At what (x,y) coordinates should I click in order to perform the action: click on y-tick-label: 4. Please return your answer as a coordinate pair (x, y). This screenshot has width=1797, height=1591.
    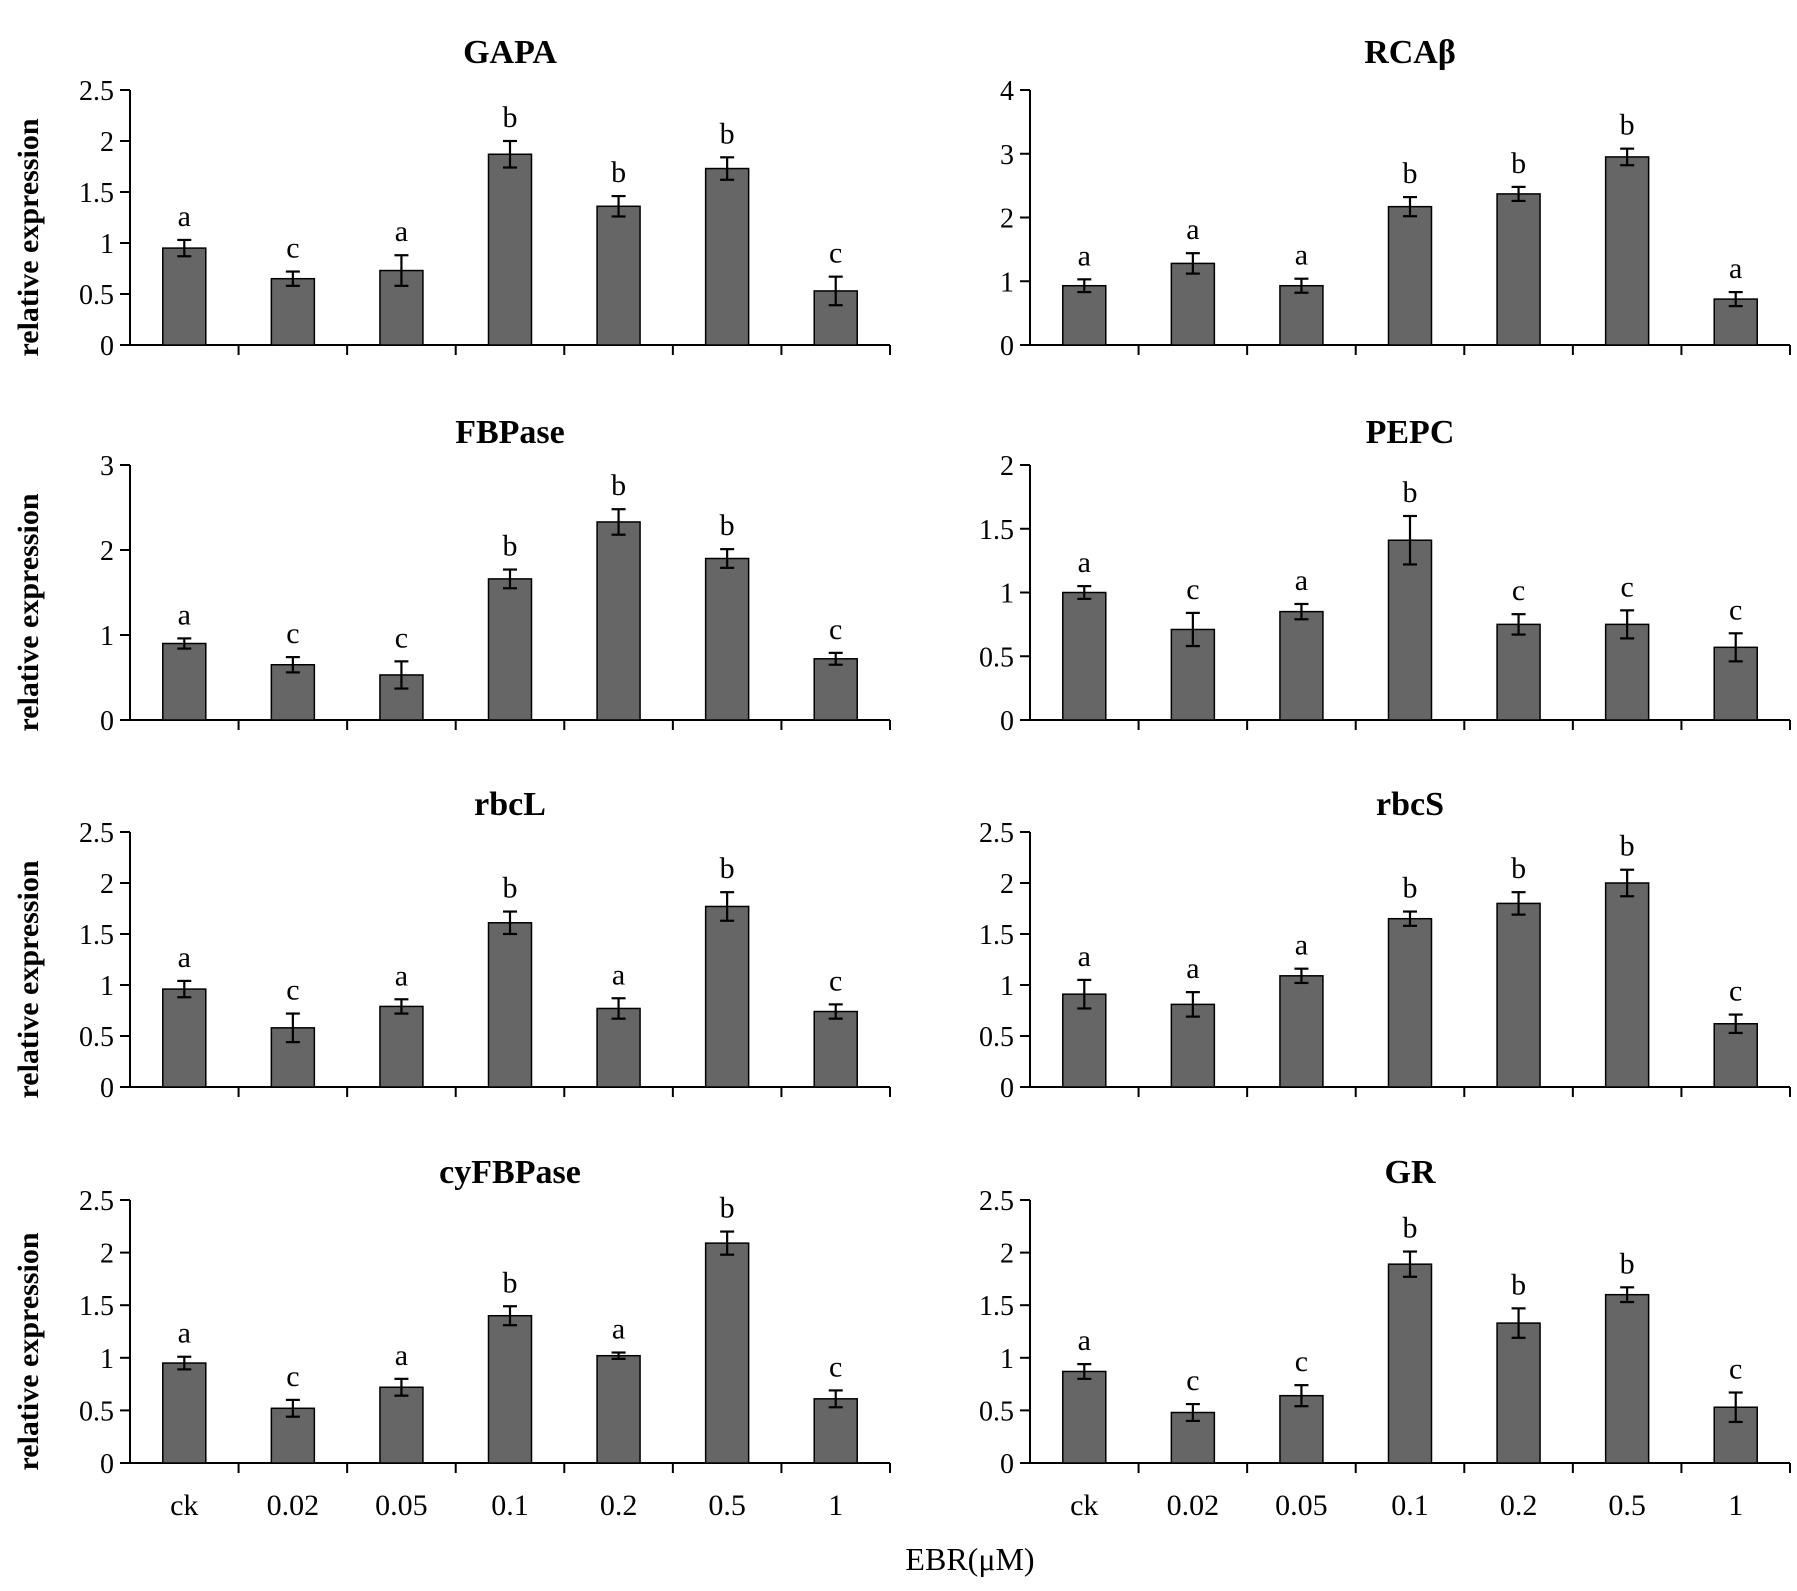
    Looking at the image, I should click on (1007, 91).